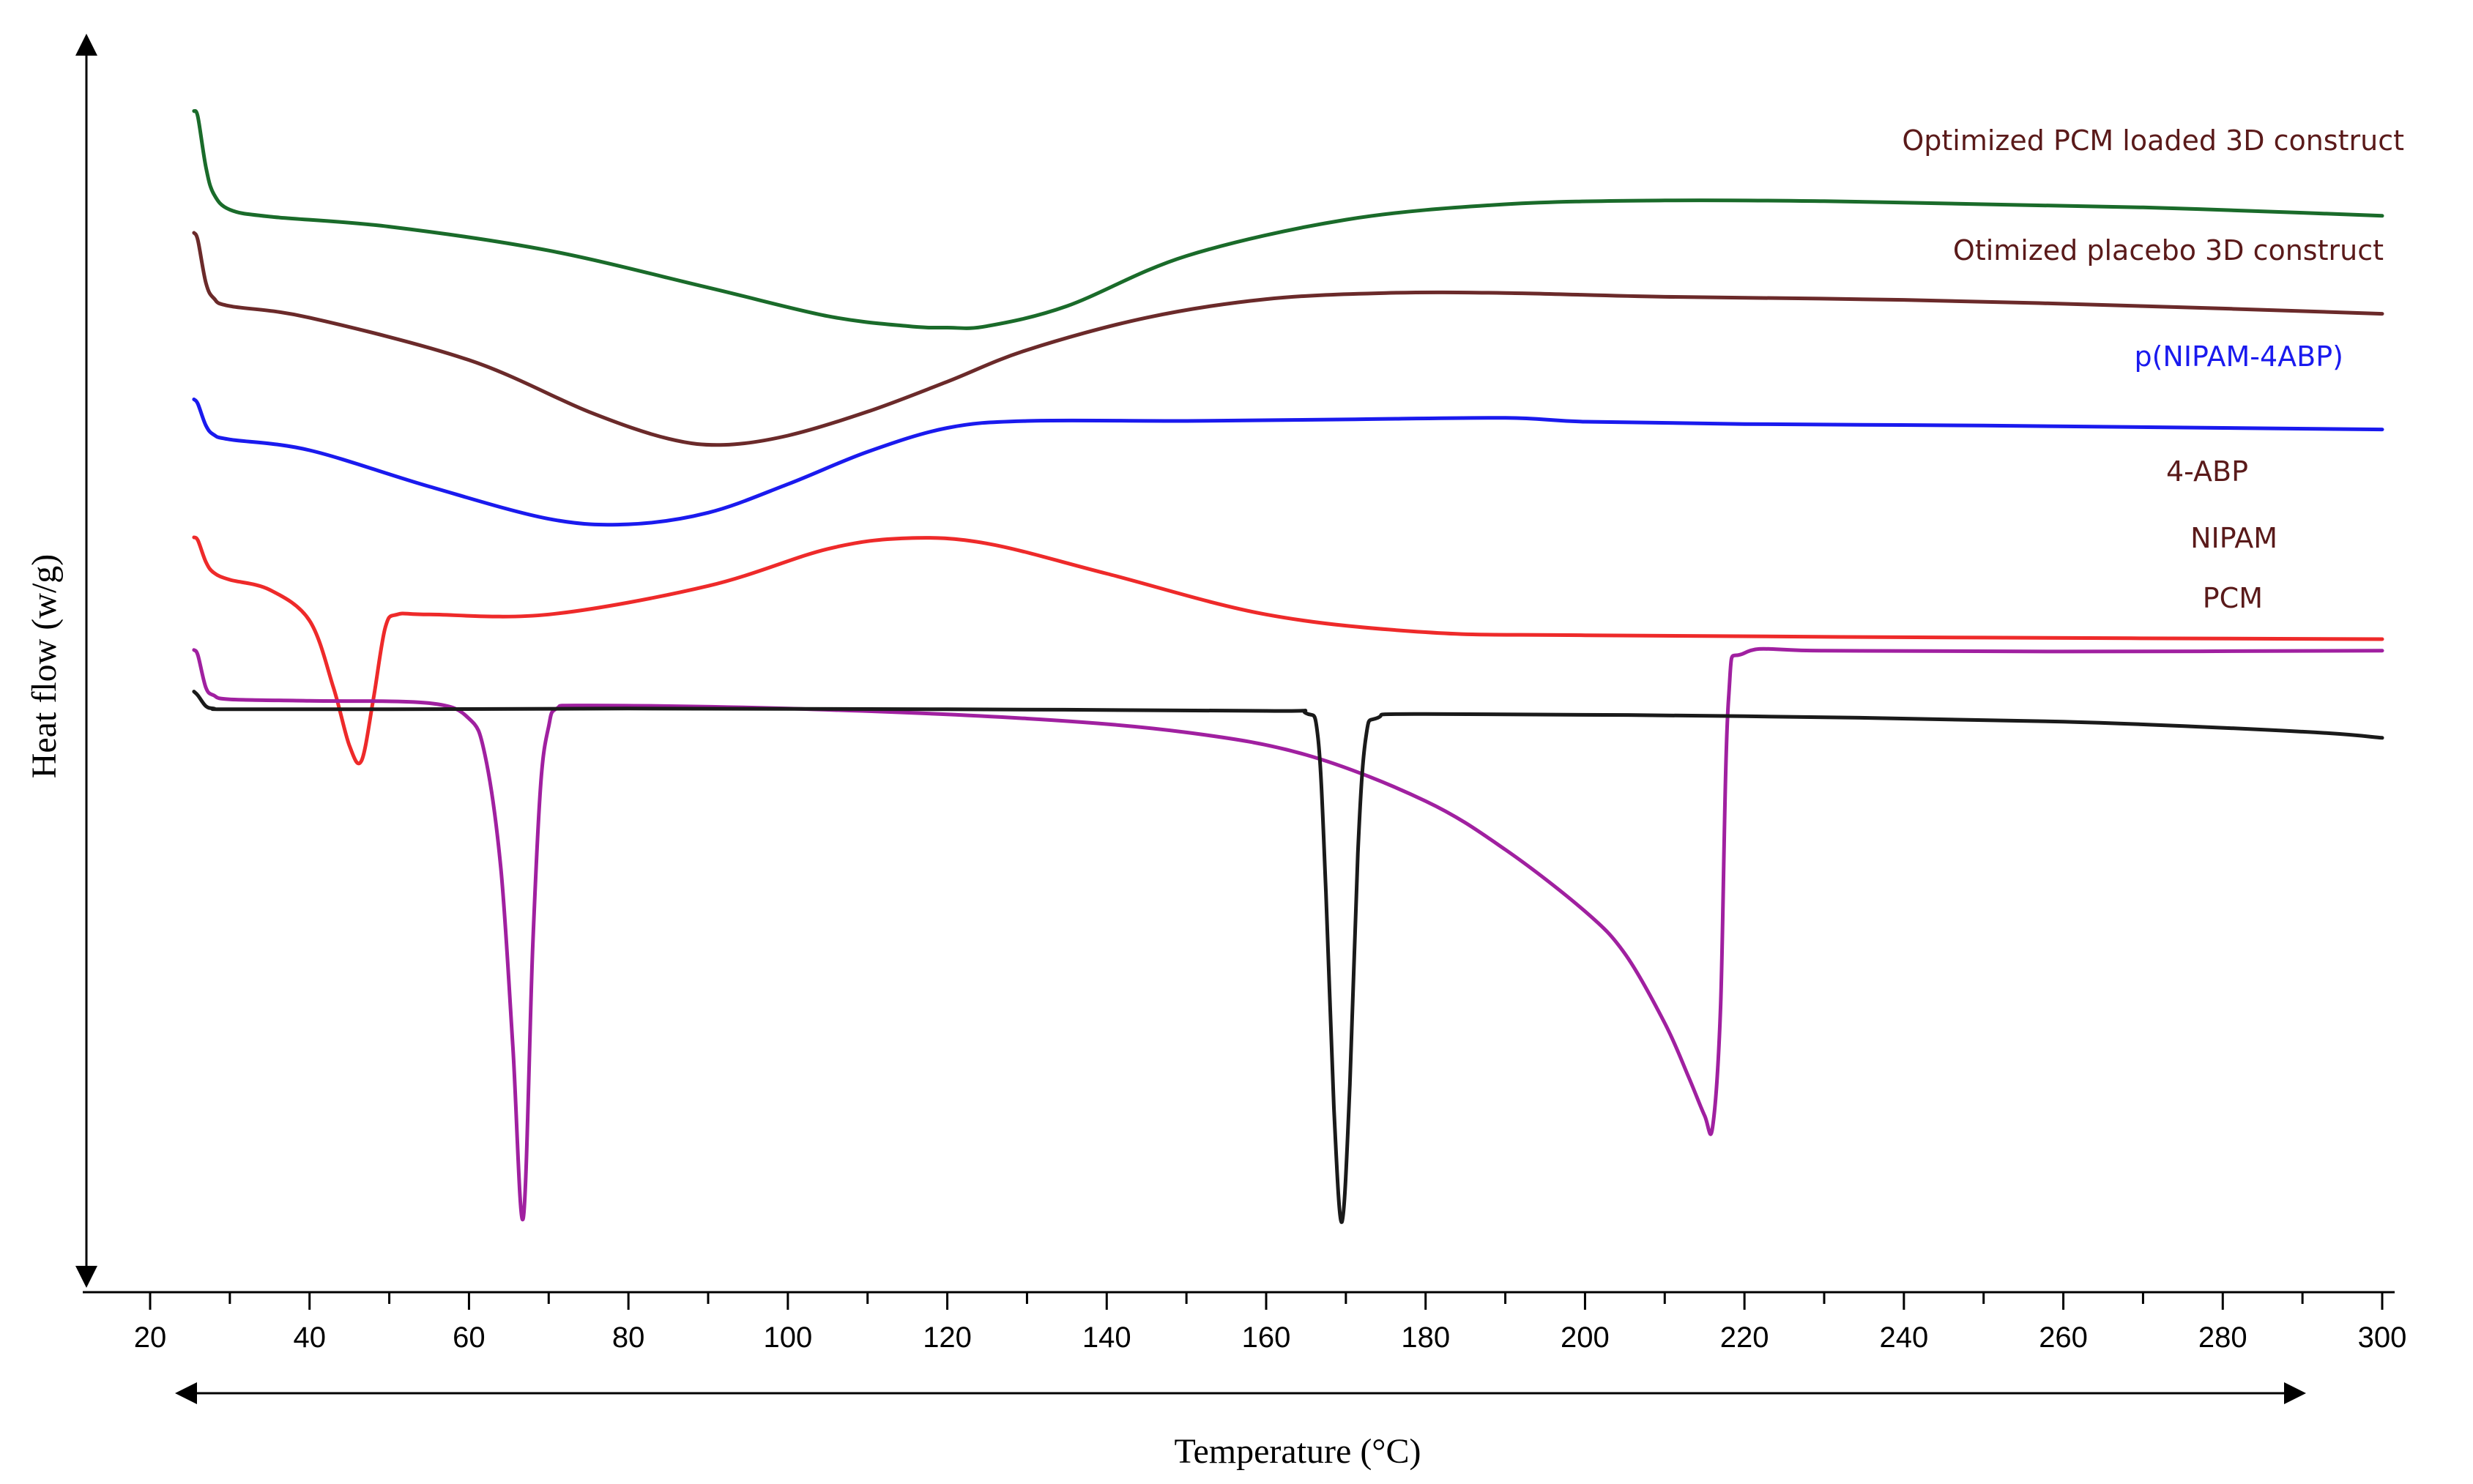  Describe the element at coordinates (1266, 1337) in the screenshot. I see `x-tick-label-160: 160` at that location.